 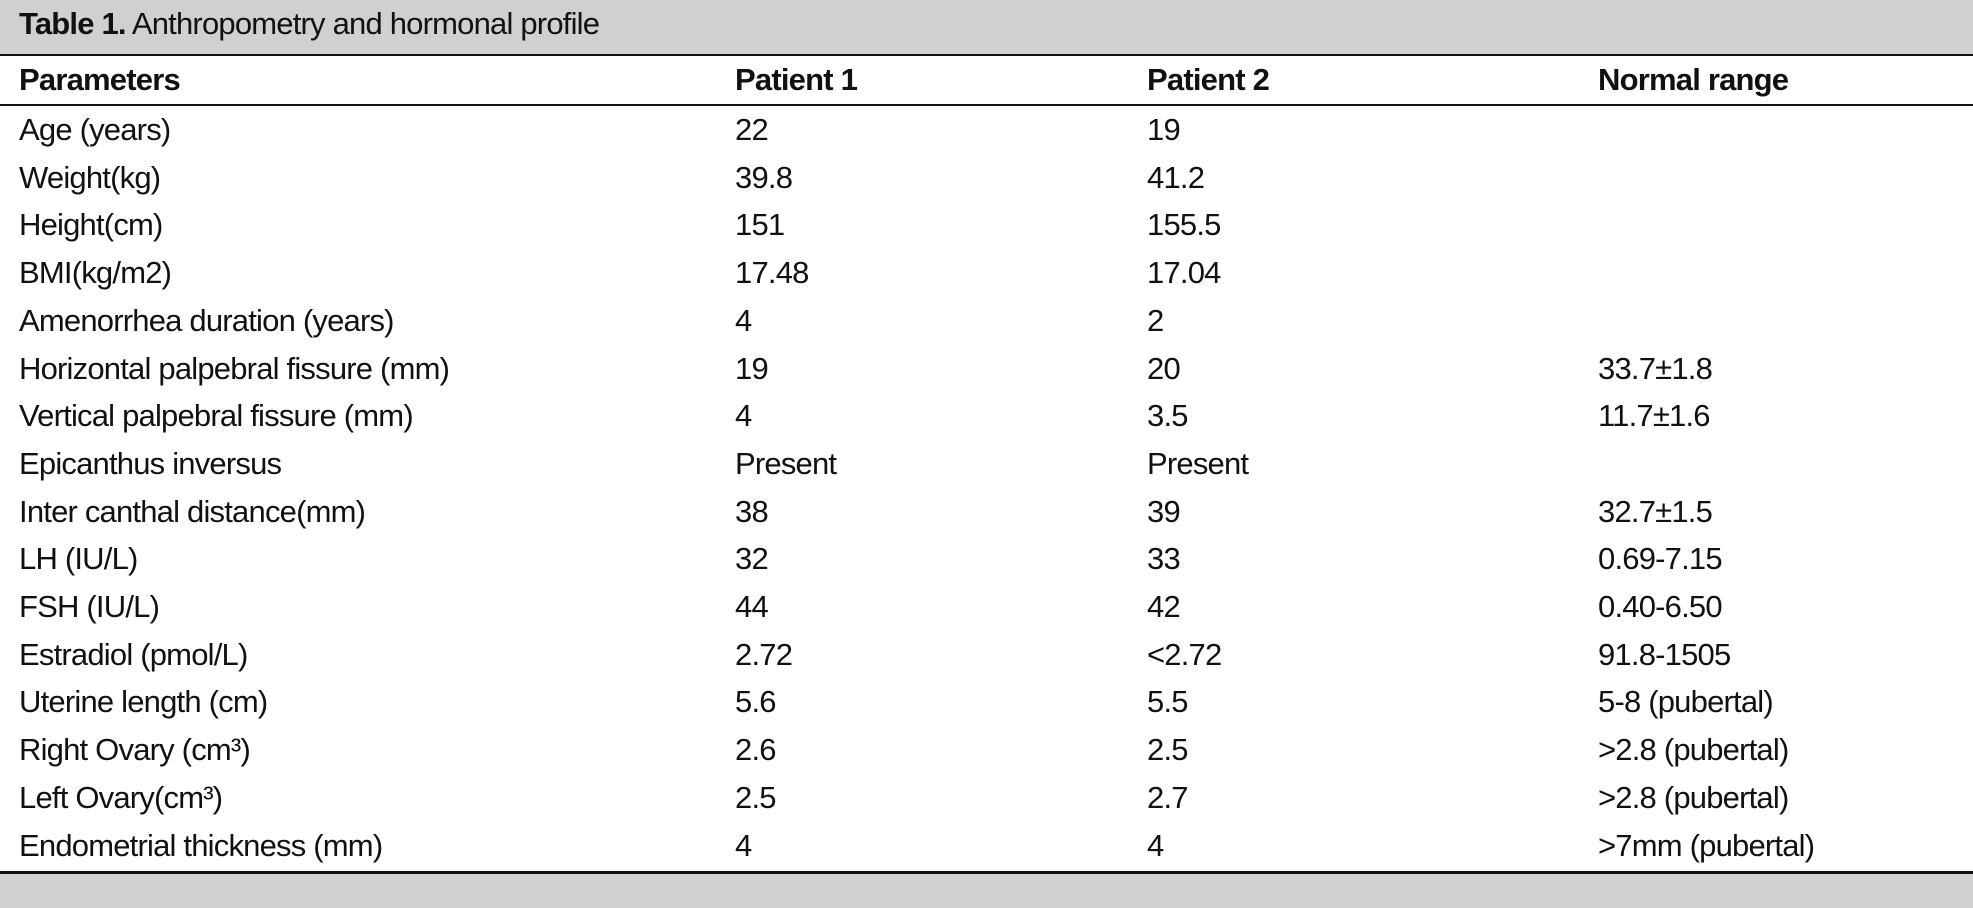 I want to click on table-cell: 17.04, so click(x=1184, y=273).